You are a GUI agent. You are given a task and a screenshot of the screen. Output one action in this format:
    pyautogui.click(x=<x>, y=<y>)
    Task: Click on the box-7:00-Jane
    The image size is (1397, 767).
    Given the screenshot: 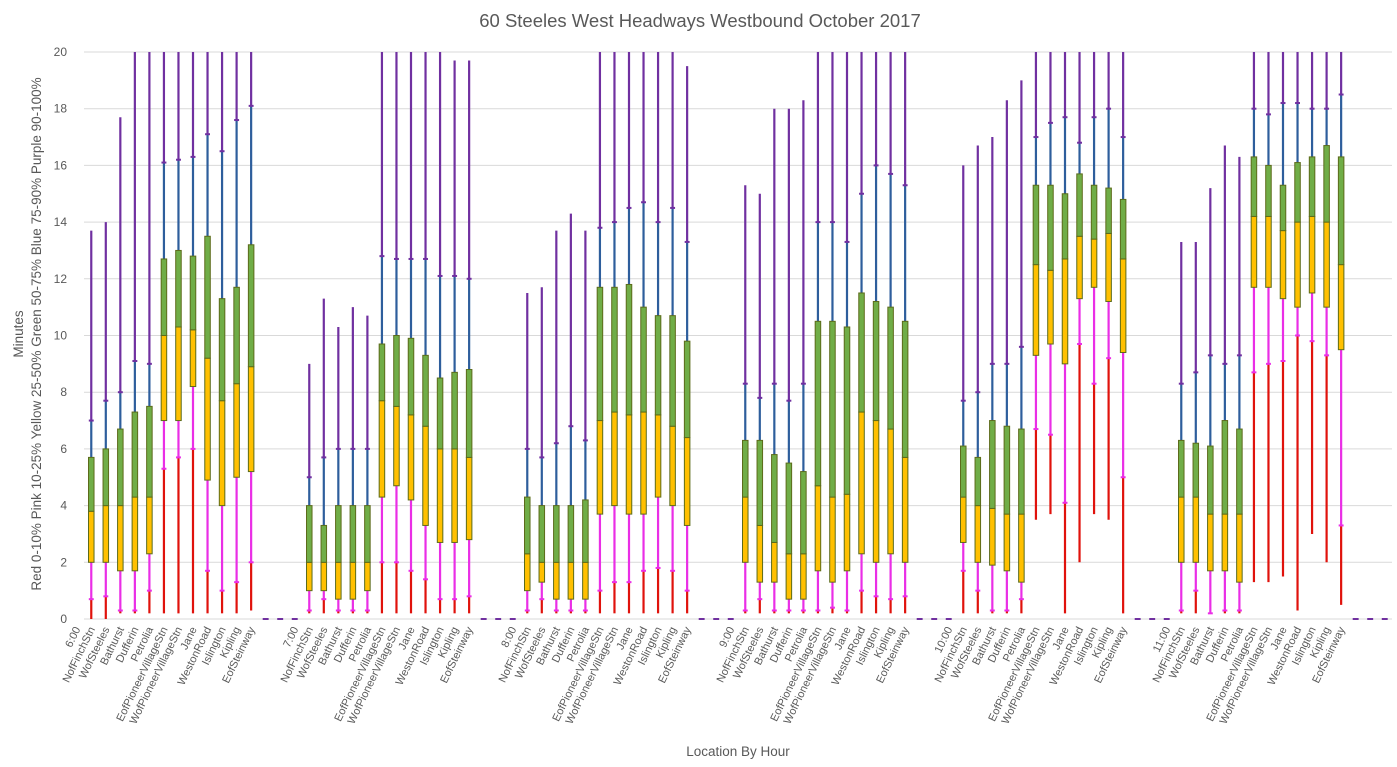 What is the action you would take?
    pyautogui.click(x=411, y=333)
    